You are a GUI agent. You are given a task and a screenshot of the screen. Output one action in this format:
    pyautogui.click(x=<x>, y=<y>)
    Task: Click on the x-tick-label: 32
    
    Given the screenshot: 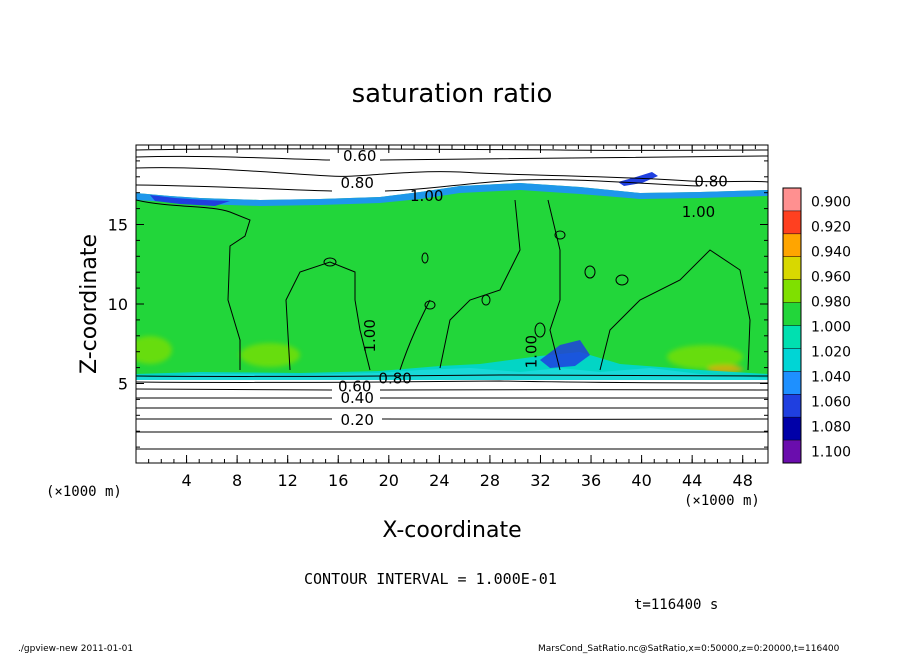 What is the action you would take?
    pyautogui.click(x=540, y=480)
    